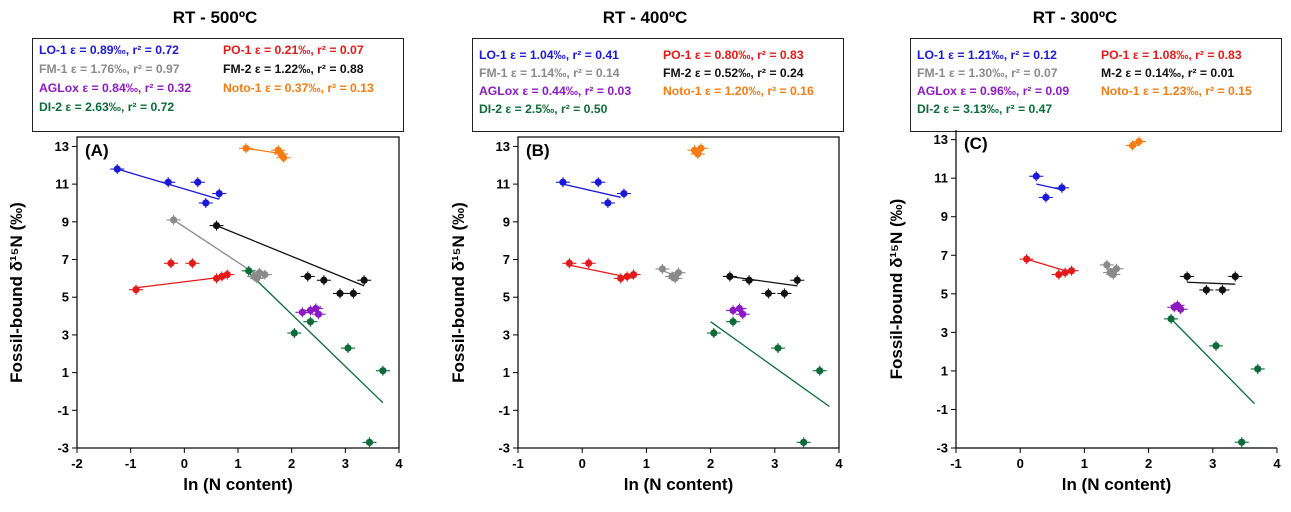  Describe the element at coordinates (987, 73) in the screenshot. I see `legend-entry-fm-1: FM-1 ε = 1.30‰, r² = 0.07` at that location.